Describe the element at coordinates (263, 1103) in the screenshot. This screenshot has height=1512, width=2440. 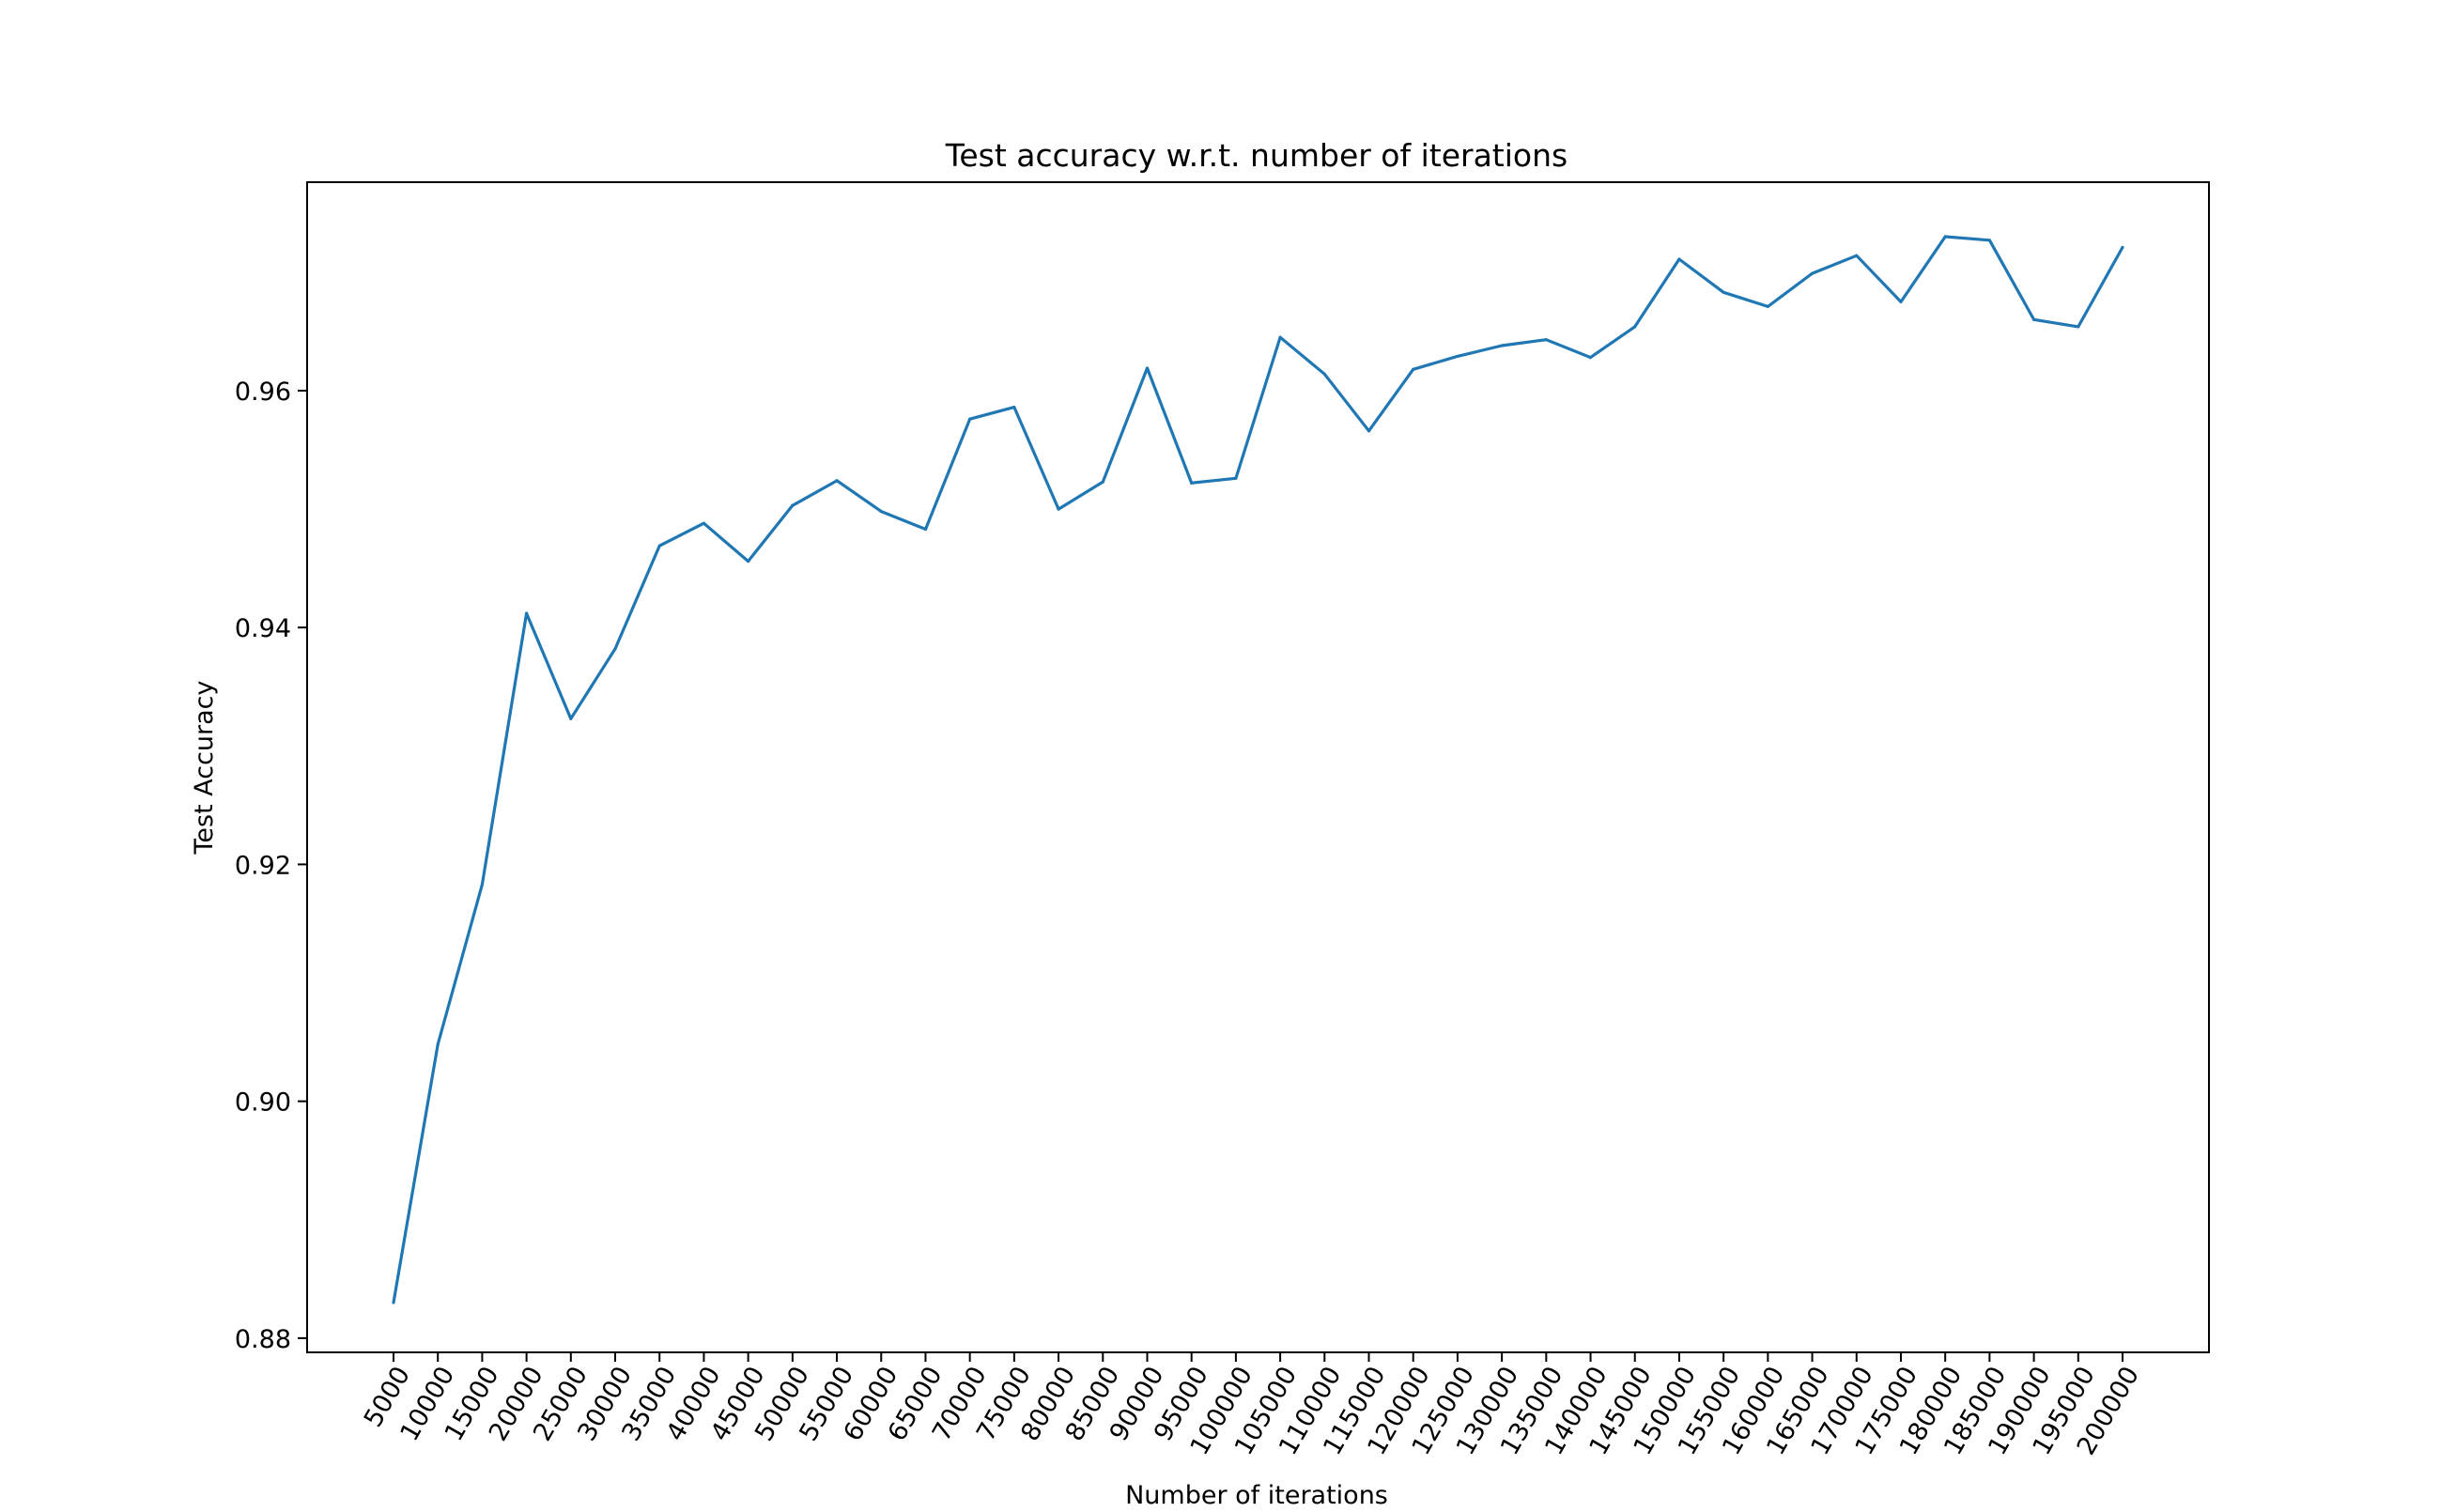
I see `y-tick-label: 0.90` at that location.